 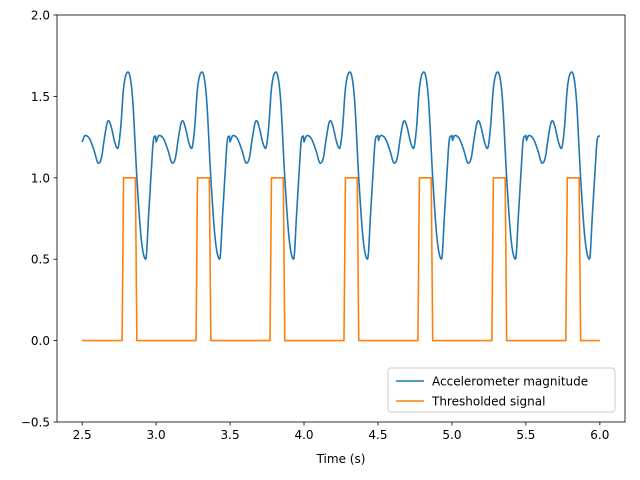 I want to click on x-axis: 2.5 3.0 3.5 4.0 4.5 5.0 5.5 6.0, so click(x=341, y=432).